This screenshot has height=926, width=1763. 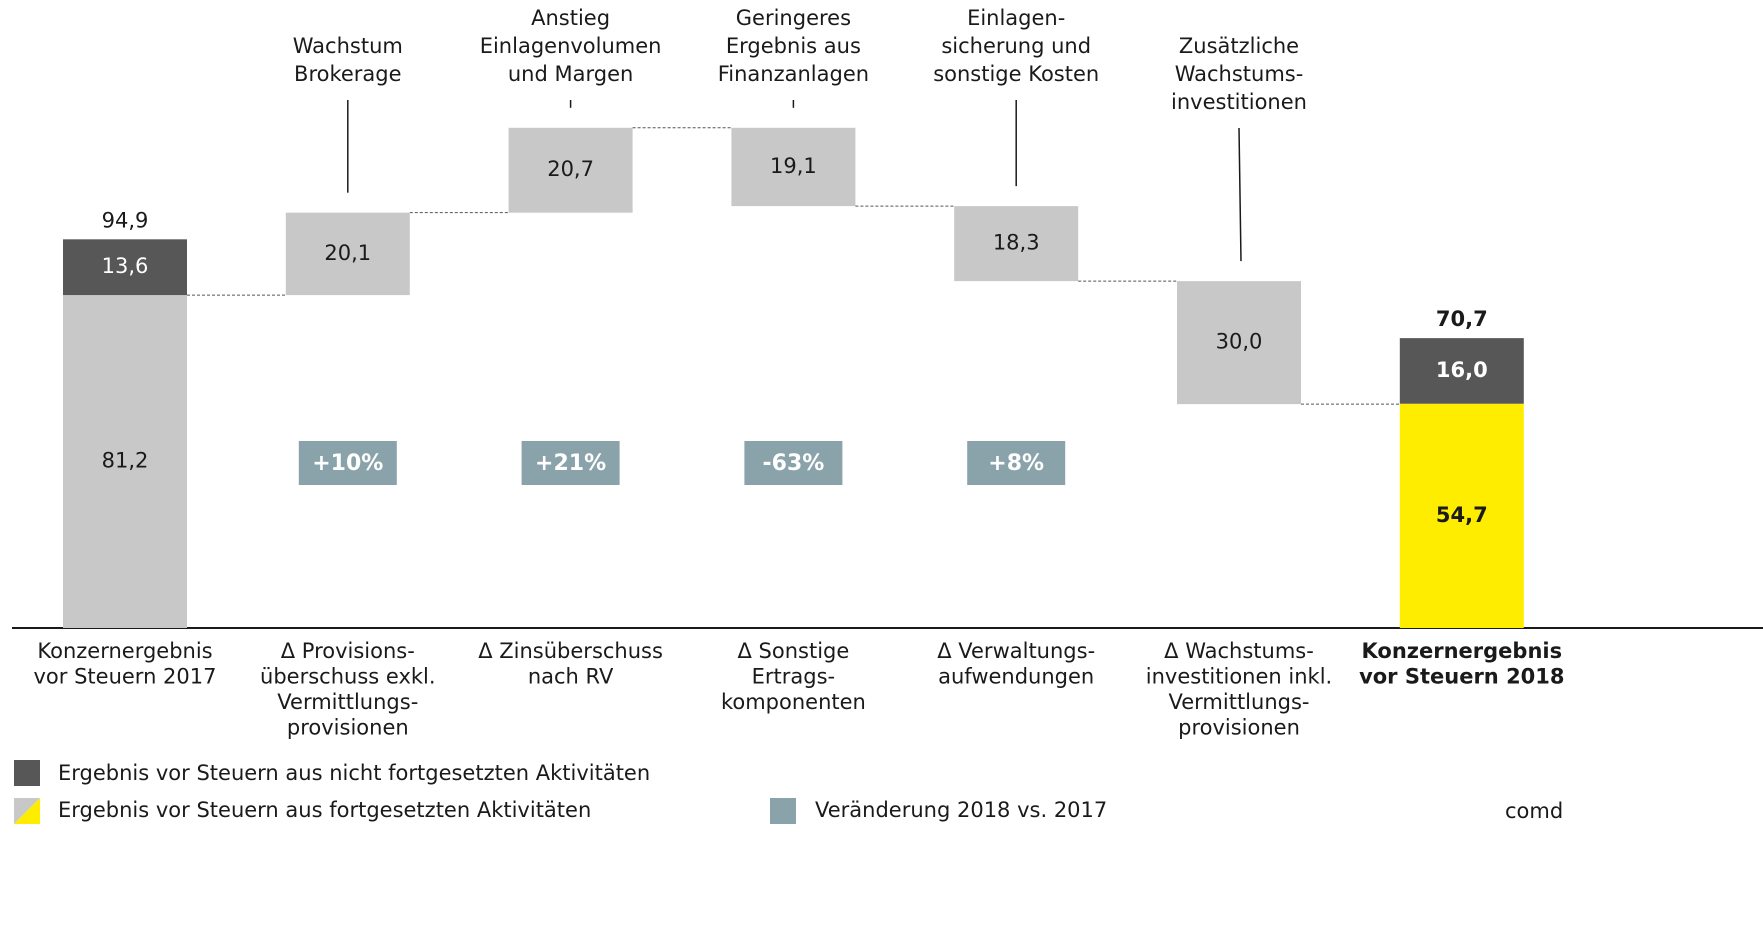 What do you see at coordinates (1462, 319) in the screenshot?
I see `total-label: 70,7` at bounding box center [1462, 319].